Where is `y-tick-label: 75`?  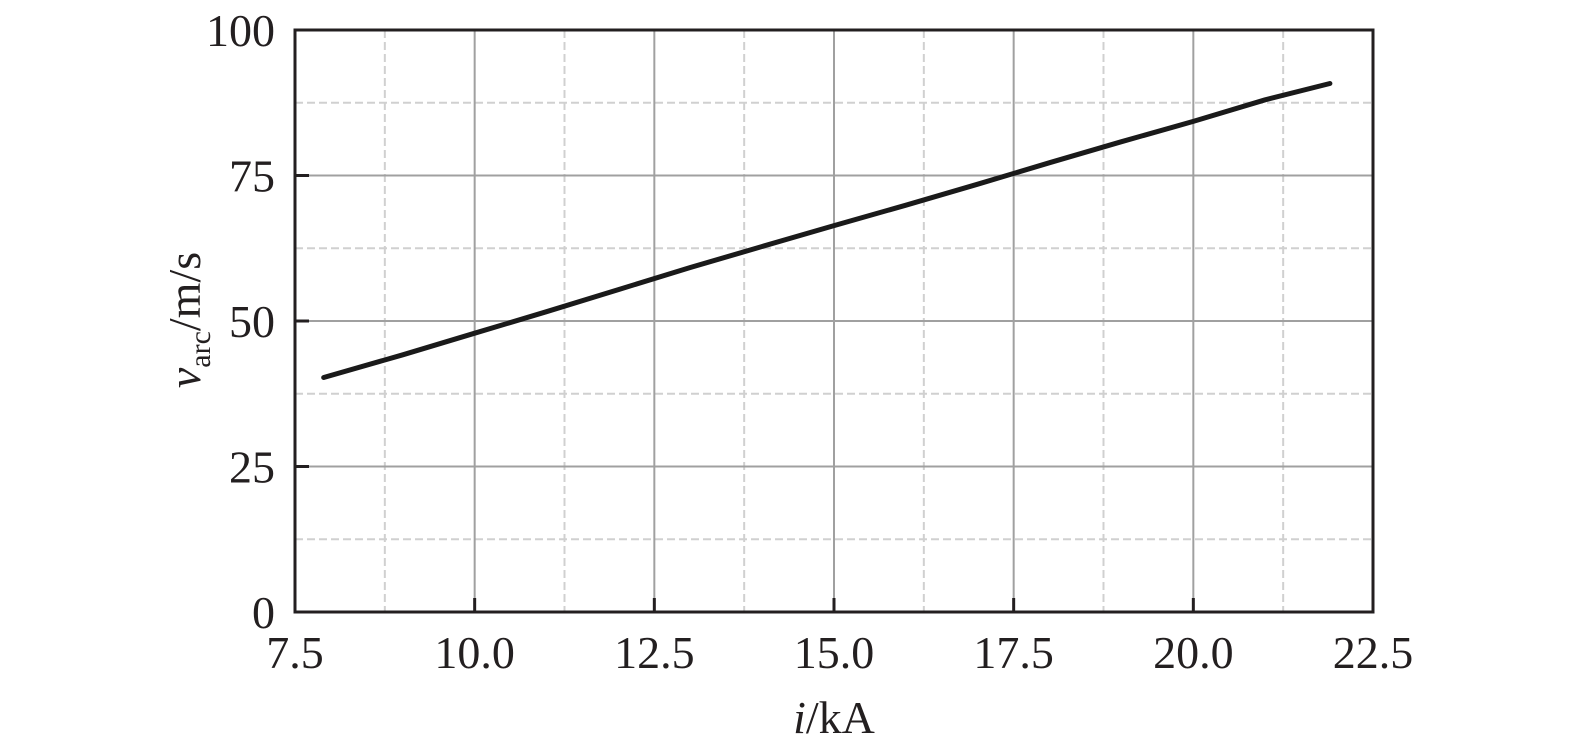 y-tick-label: 75 is located at coordinates (252, 176).